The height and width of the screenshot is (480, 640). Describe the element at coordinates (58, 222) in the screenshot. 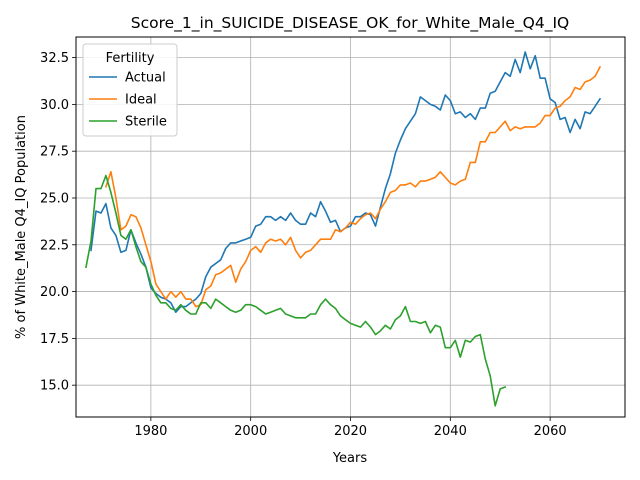

I see `y-axis-ticks: 15.0 17.5 20.0 22.5 25.0 27.5 30.0 32.5` at that location.